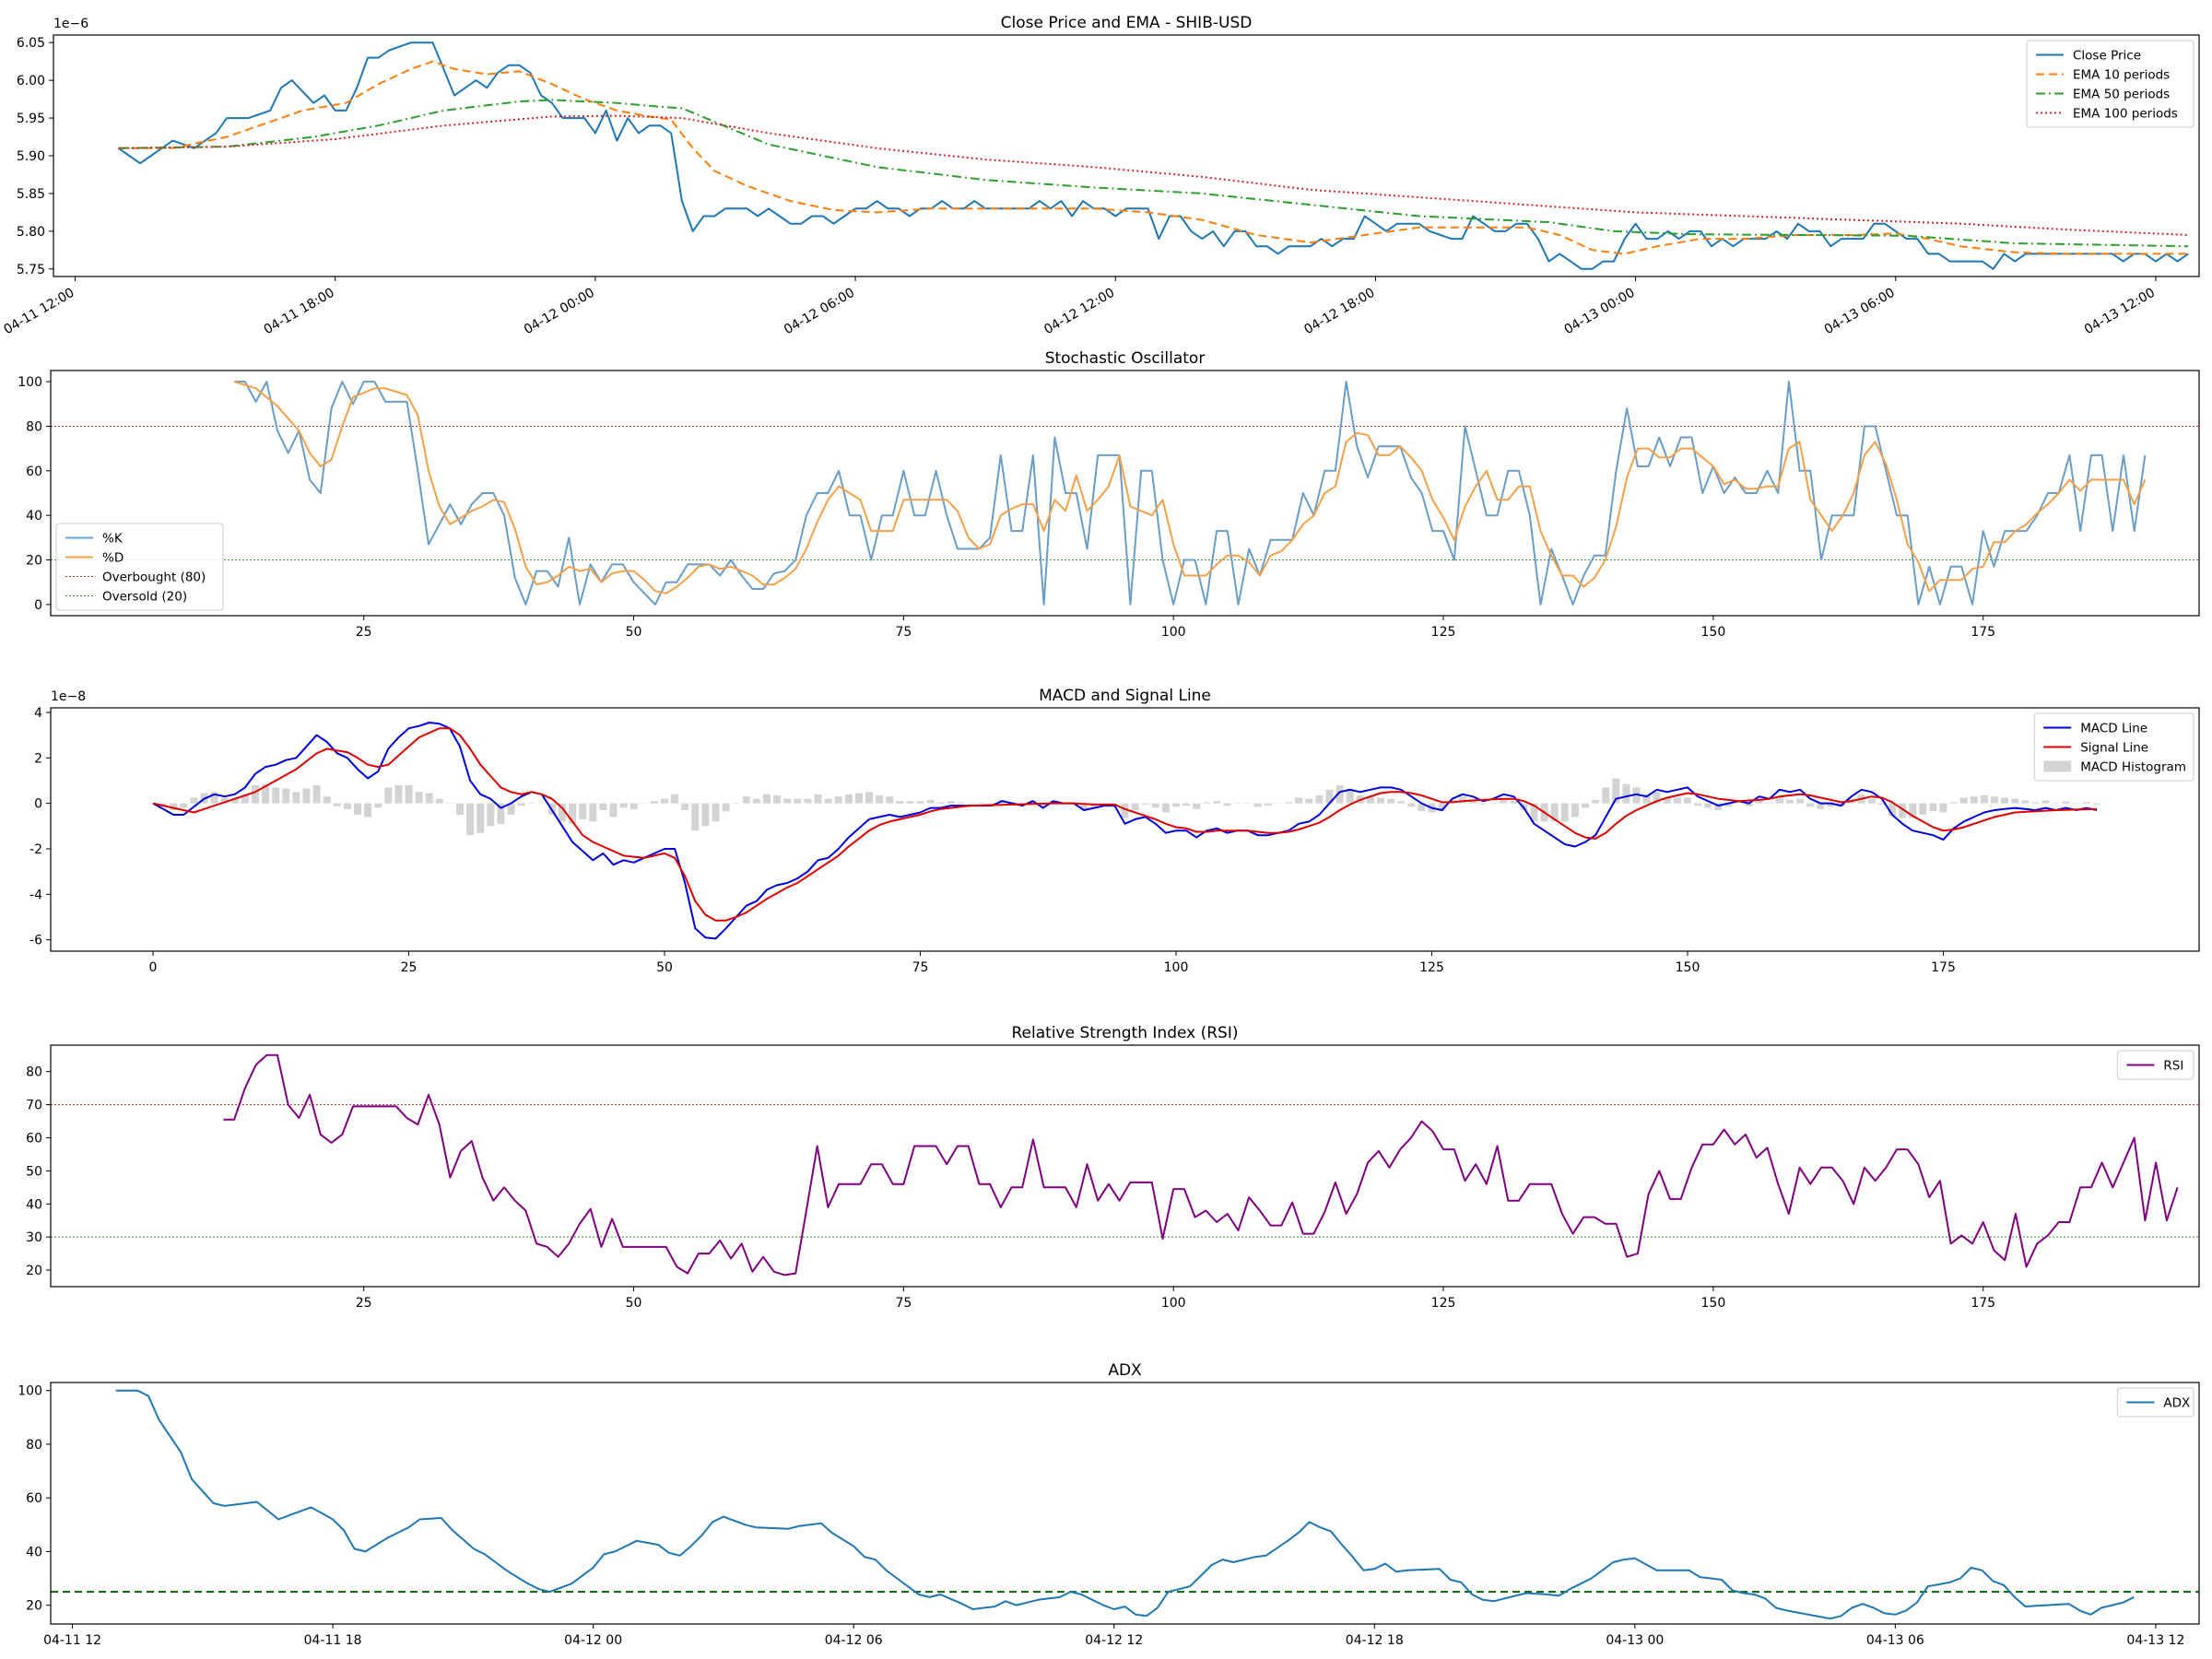 The height and width of the screenshot is (1659, 2212). What do you see at coordinates (1339, 312) in the screenshot?
I see `x-tick-label: 04-12 18:00` at bounding box center [1339, 312].